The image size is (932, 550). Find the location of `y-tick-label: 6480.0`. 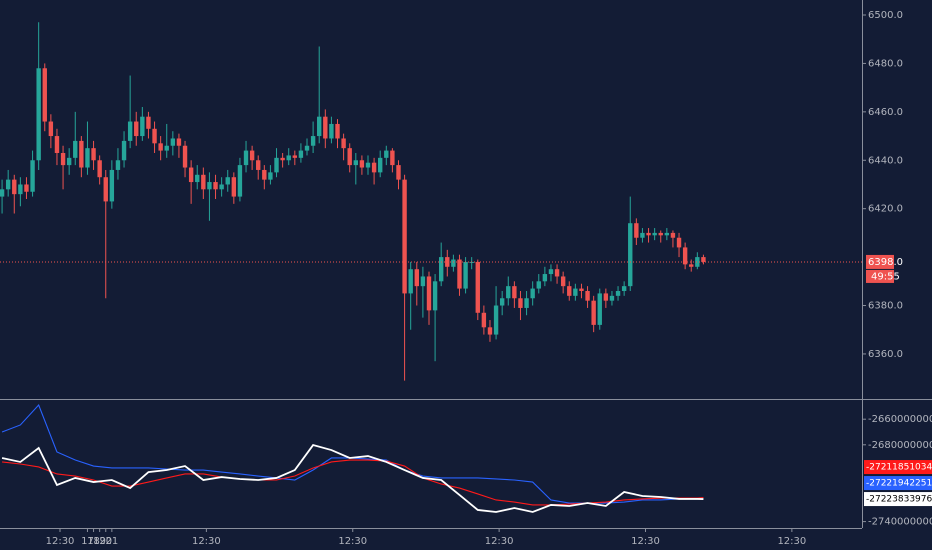

y-tick-label: 6480.0 is located at coordinates (885, 63).